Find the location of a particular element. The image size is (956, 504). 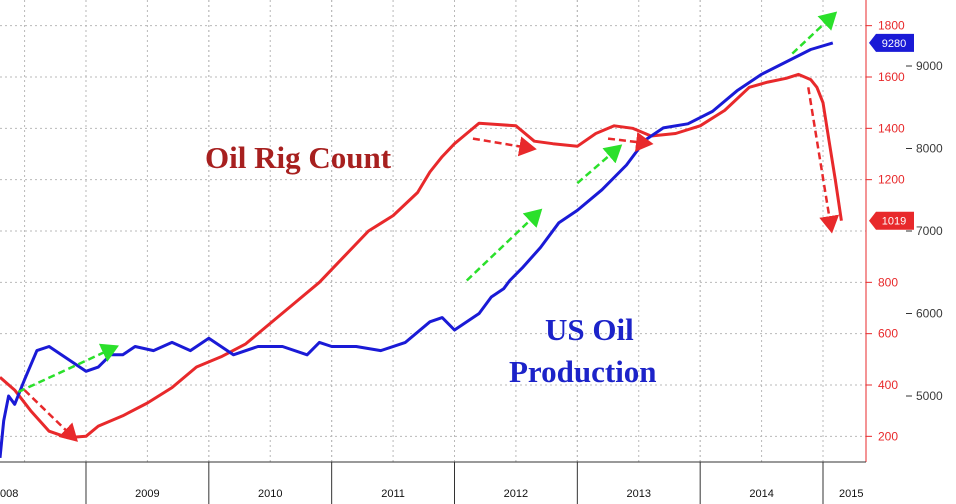

x-tick-label-partial: 008 is located at coordinates (9, 494).